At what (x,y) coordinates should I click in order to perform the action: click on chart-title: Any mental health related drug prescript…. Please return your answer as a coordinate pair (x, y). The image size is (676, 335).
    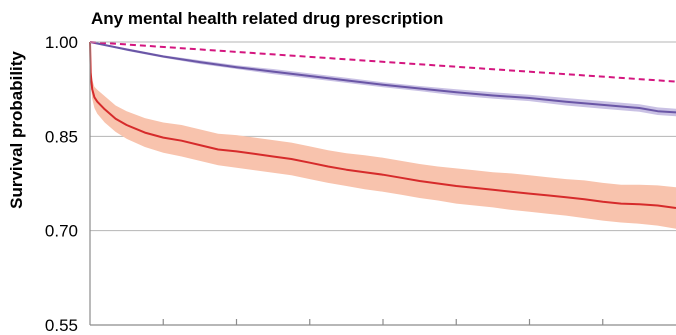
    Looking at the image, I should click on (267, 18).